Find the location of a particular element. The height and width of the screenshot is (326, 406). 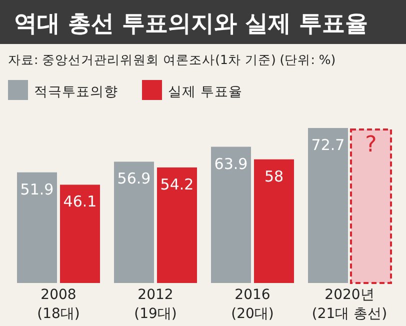

data-label: 56.9 is located at coordinates (134, 179).